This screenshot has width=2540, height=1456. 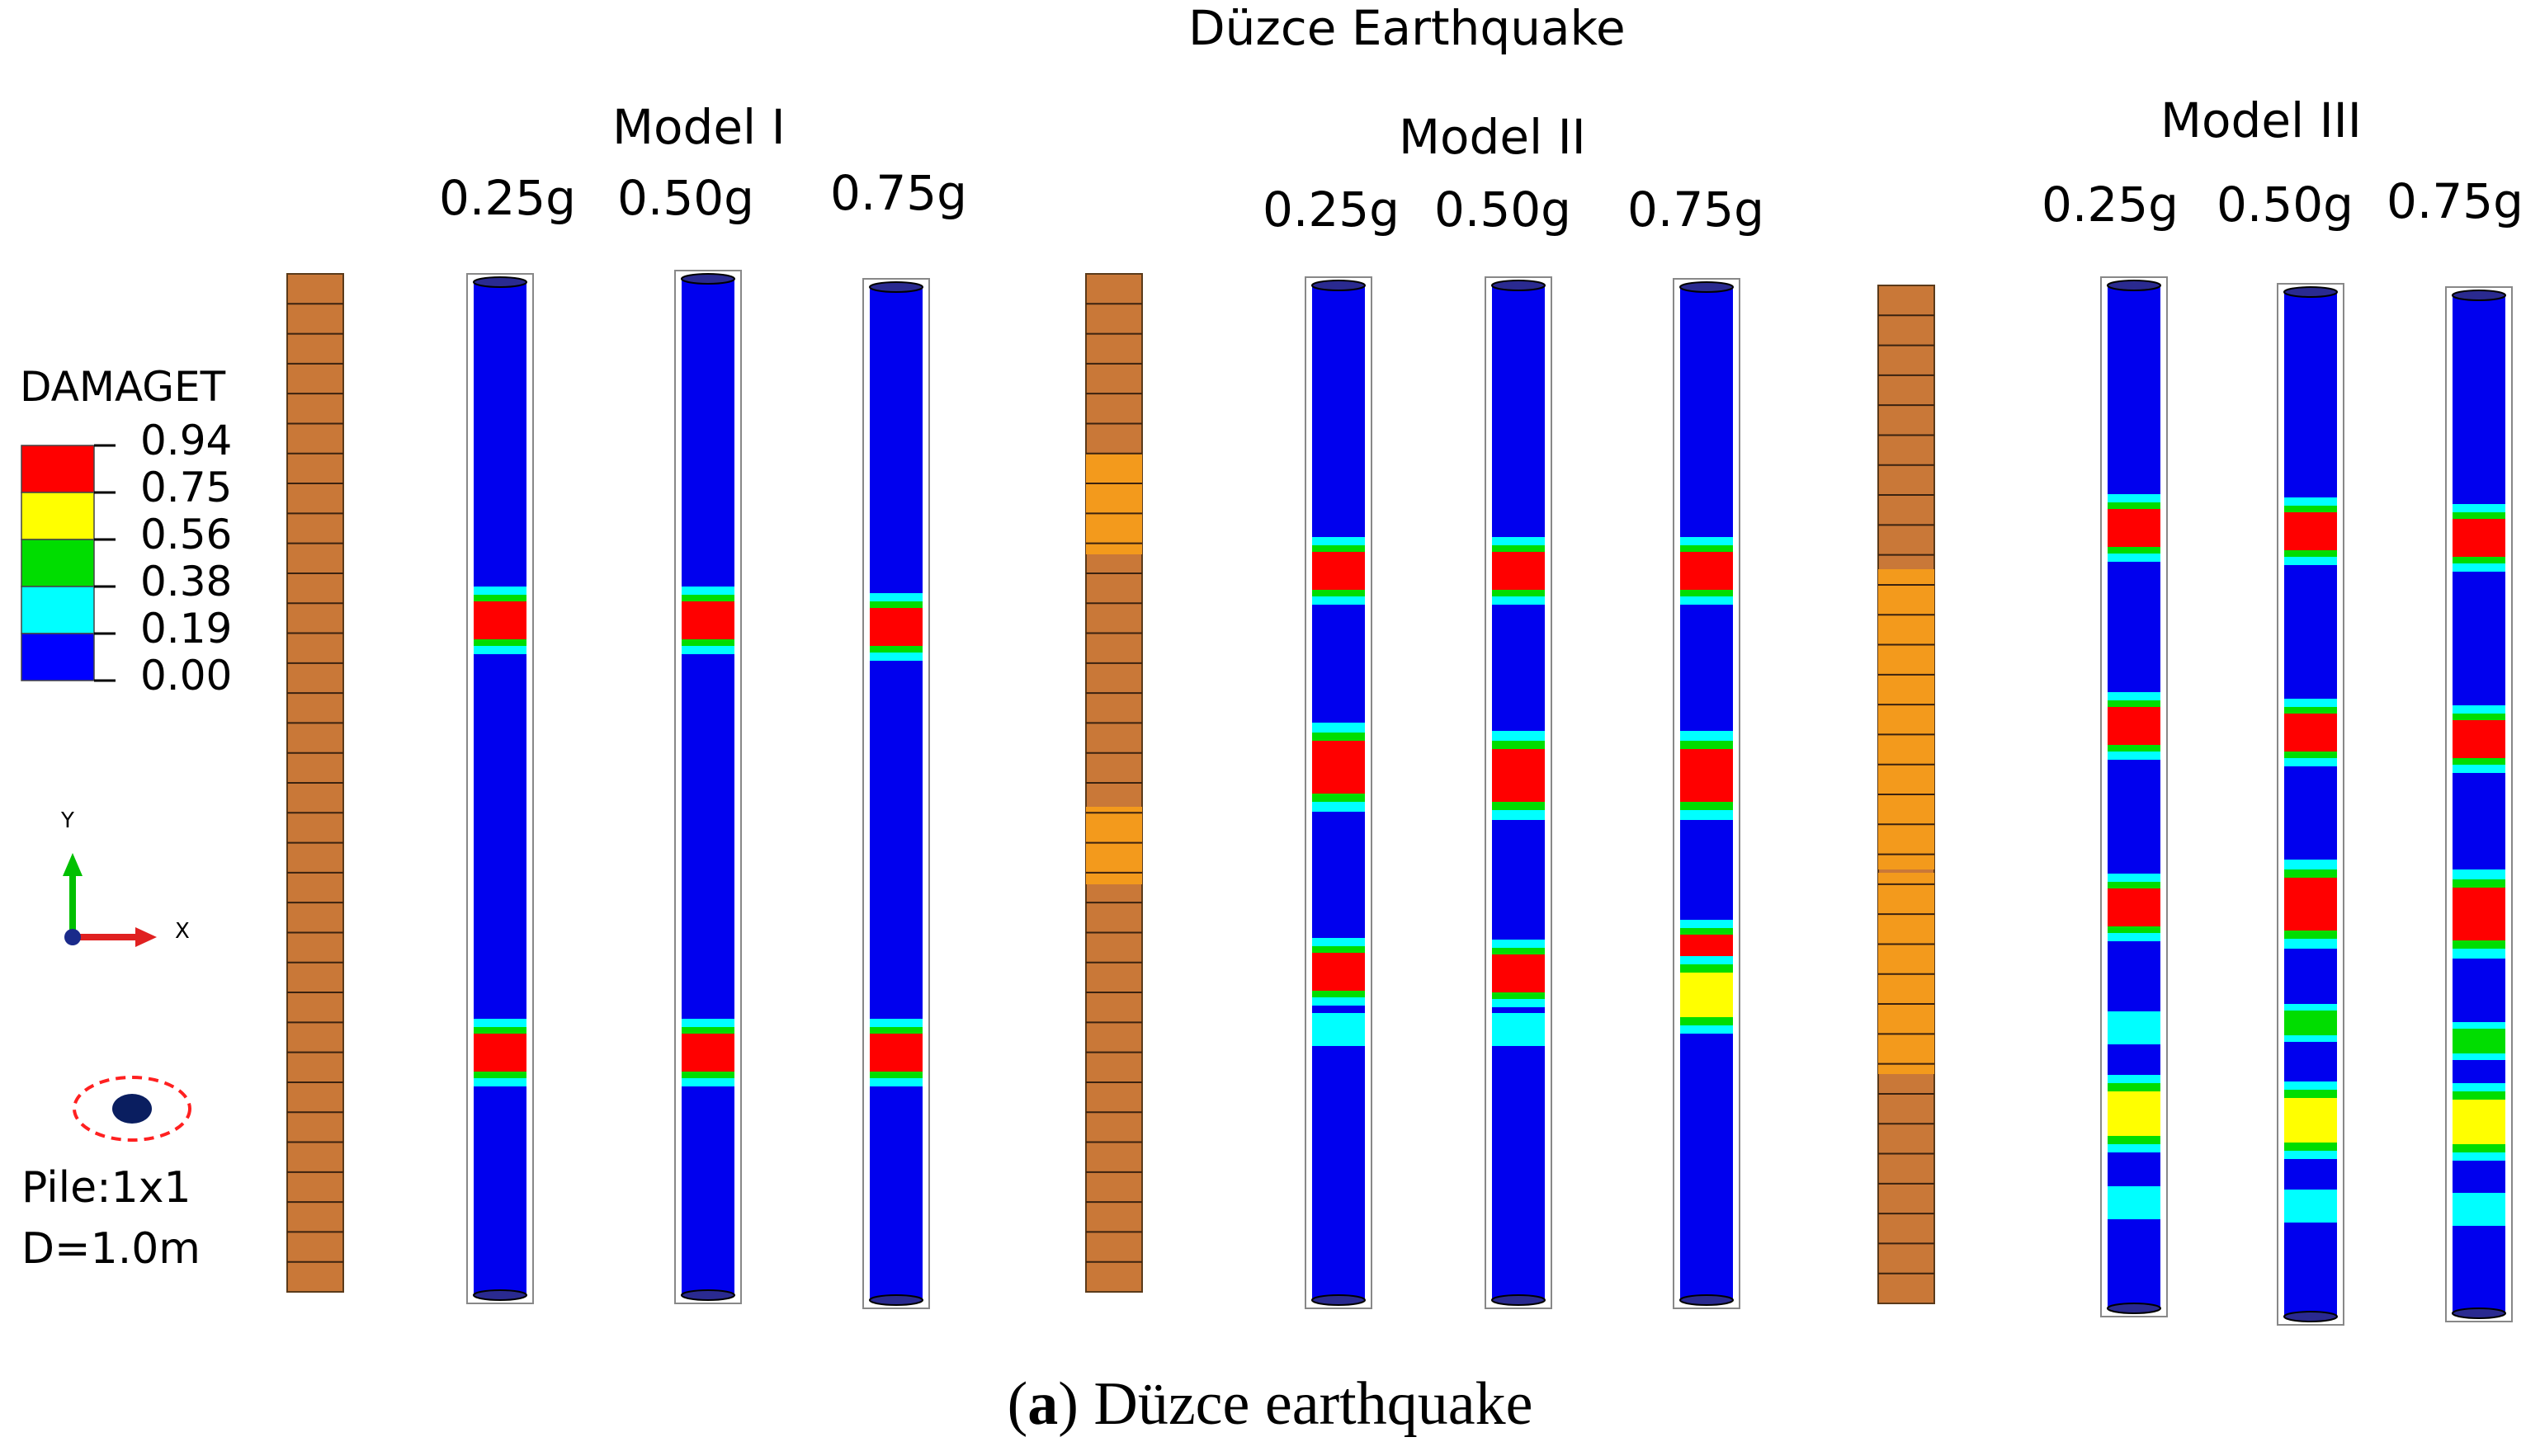 I want to click on pile-model-3-025g, so click(x=2134, y=796).